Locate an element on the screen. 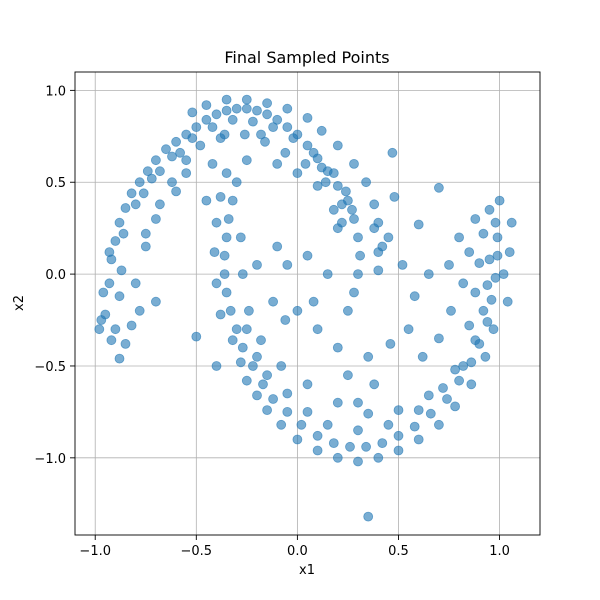 This screenshot has width=600, height=600. y-axis-label: x2 is located at coordinates (19, 303).